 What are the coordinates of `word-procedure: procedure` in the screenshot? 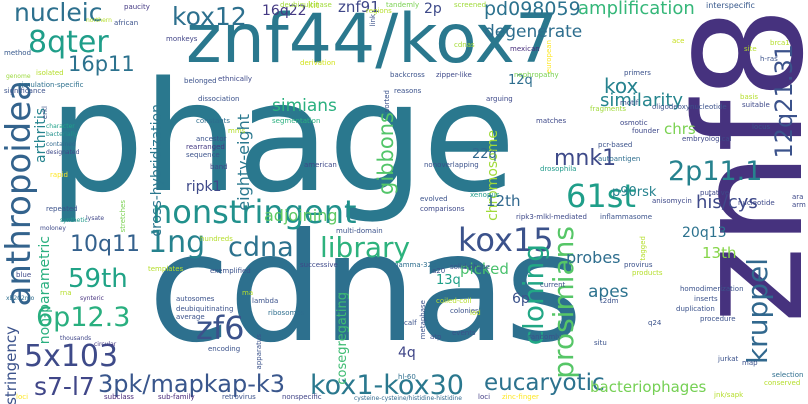 It's located at (718, 319).